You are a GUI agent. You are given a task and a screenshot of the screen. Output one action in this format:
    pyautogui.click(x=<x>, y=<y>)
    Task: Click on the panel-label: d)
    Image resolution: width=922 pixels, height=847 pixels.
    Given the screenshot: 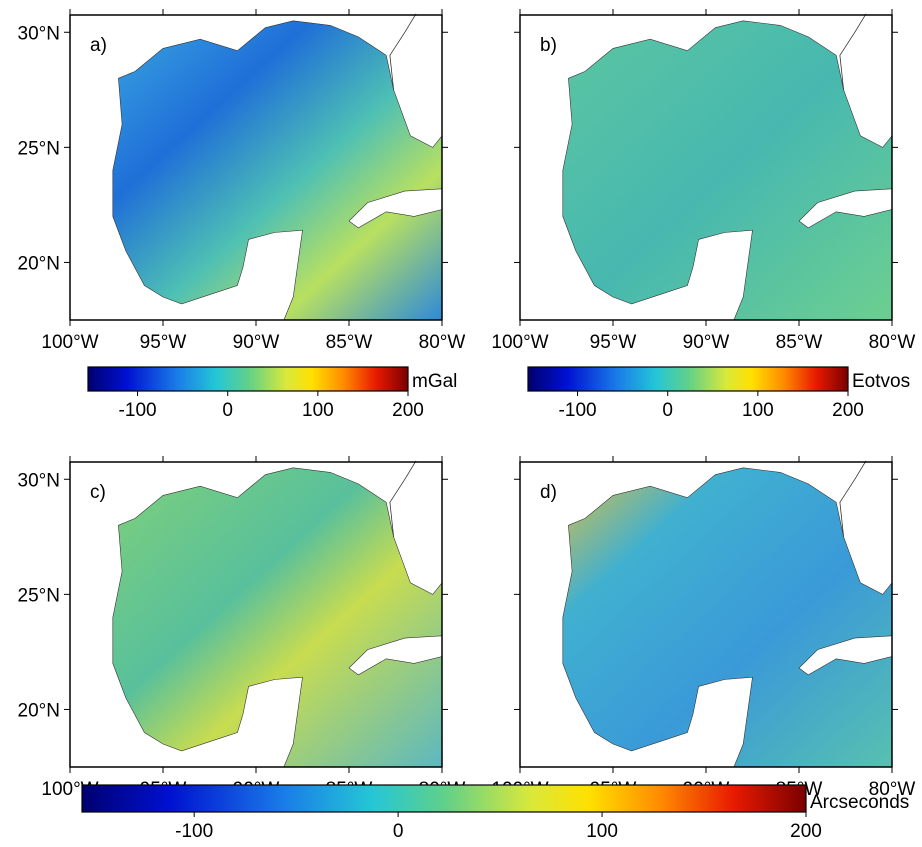 What is the action you would take?
    pyautogui.click(x=548, y=492)
    